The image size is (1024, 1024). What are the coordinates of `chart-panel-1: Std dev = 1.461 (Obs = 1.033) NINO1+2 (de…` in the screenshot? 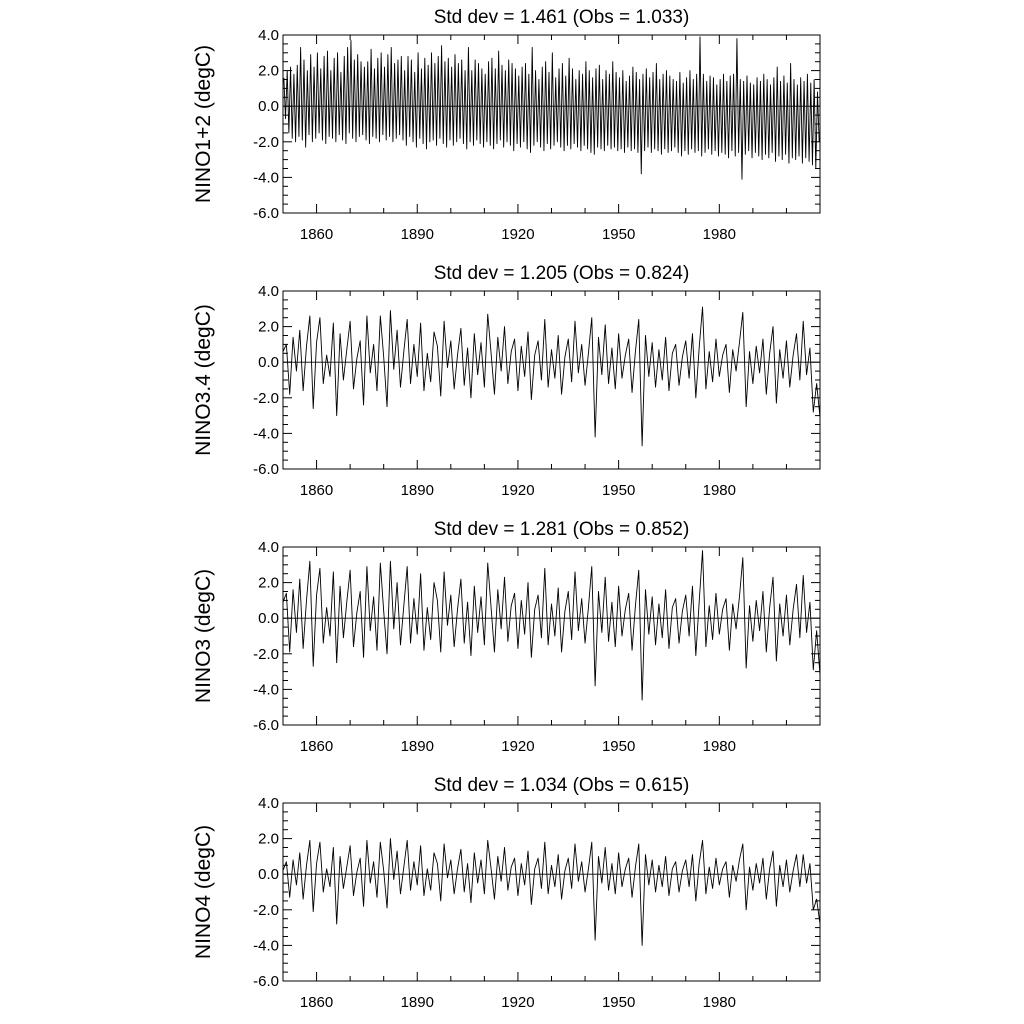 It's located at (506, 125).